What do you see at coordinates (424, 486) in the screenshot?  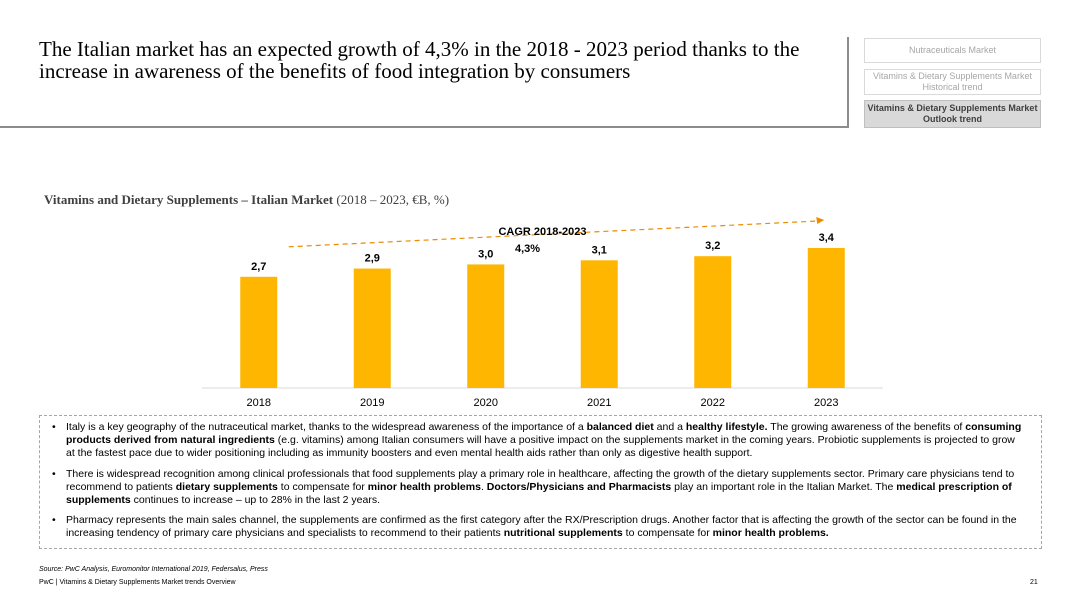 I see `bullet-emphasis: minor health problems` at bounding box center [424, 486].